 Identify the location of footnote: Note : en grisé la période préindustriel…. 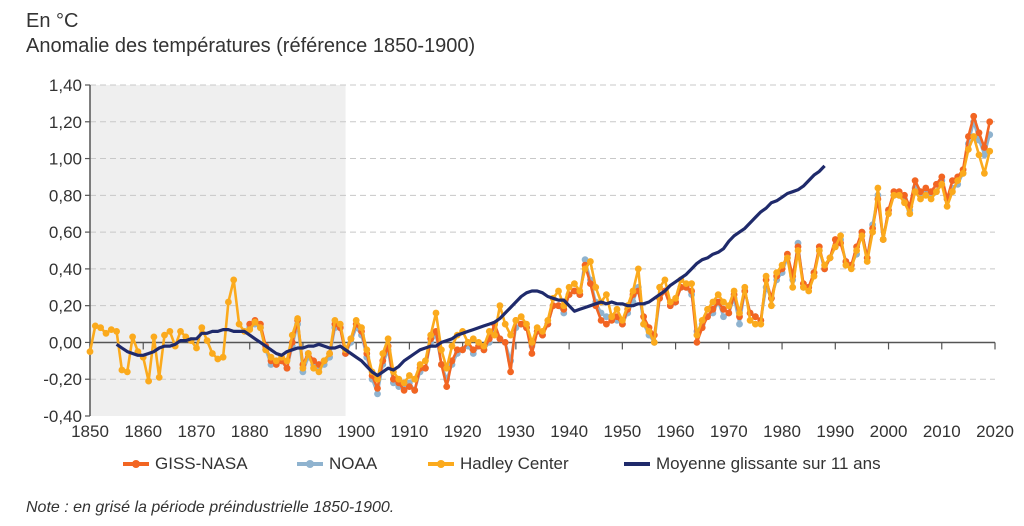
(210, 507).